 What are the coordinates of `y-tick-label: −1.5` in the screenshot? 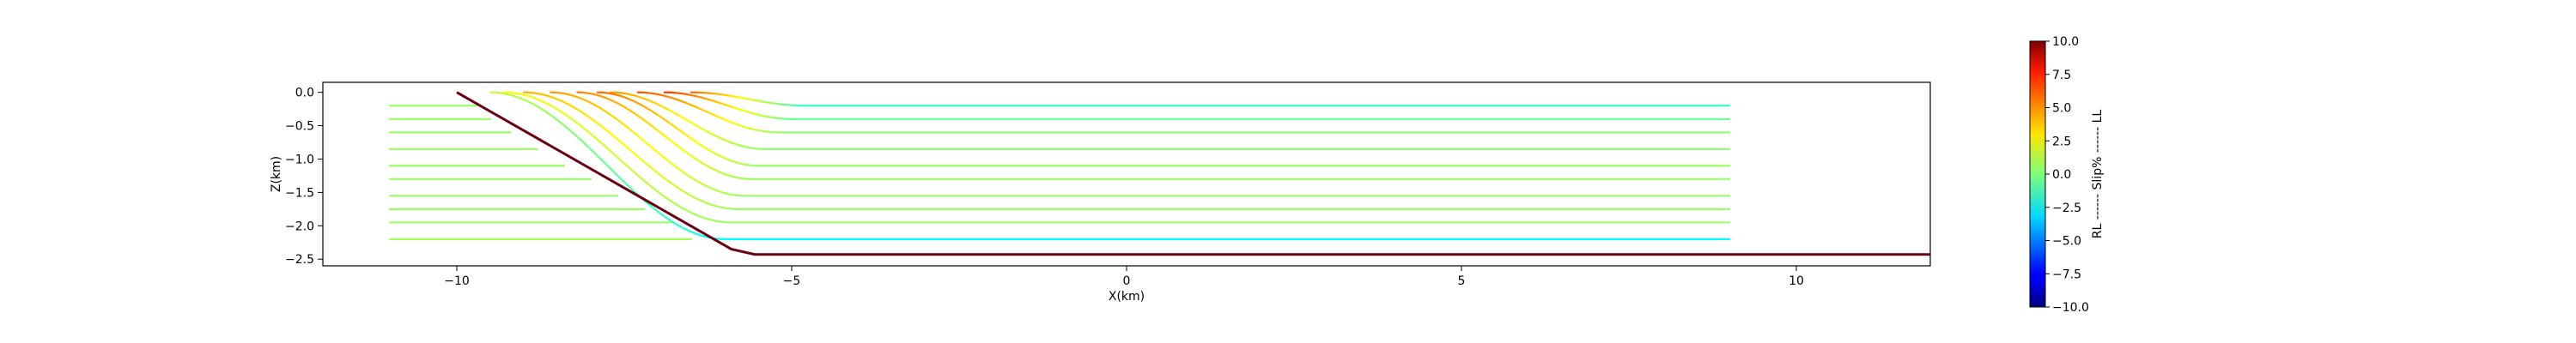 It's located at (300, 193).